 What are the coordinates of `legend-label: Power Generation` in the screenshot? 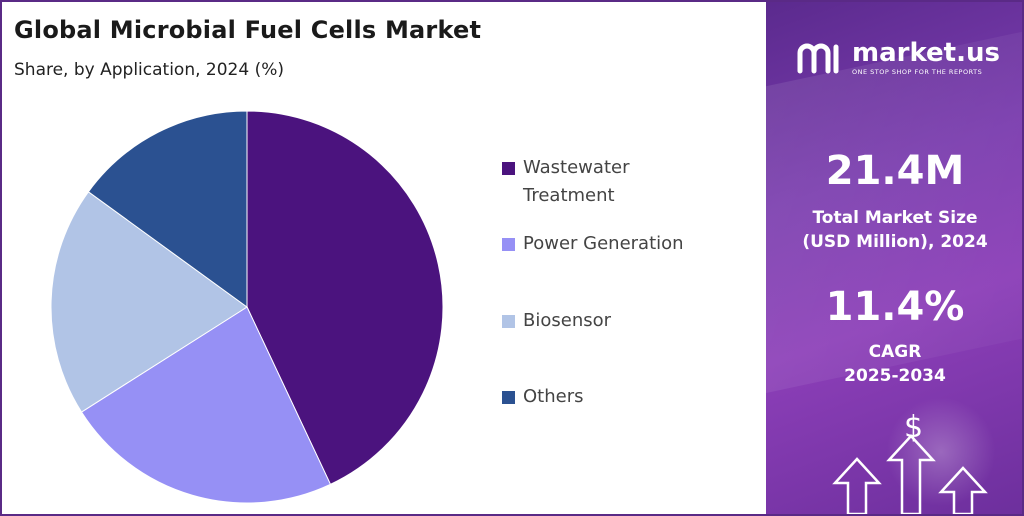 It's located at (603, 243).